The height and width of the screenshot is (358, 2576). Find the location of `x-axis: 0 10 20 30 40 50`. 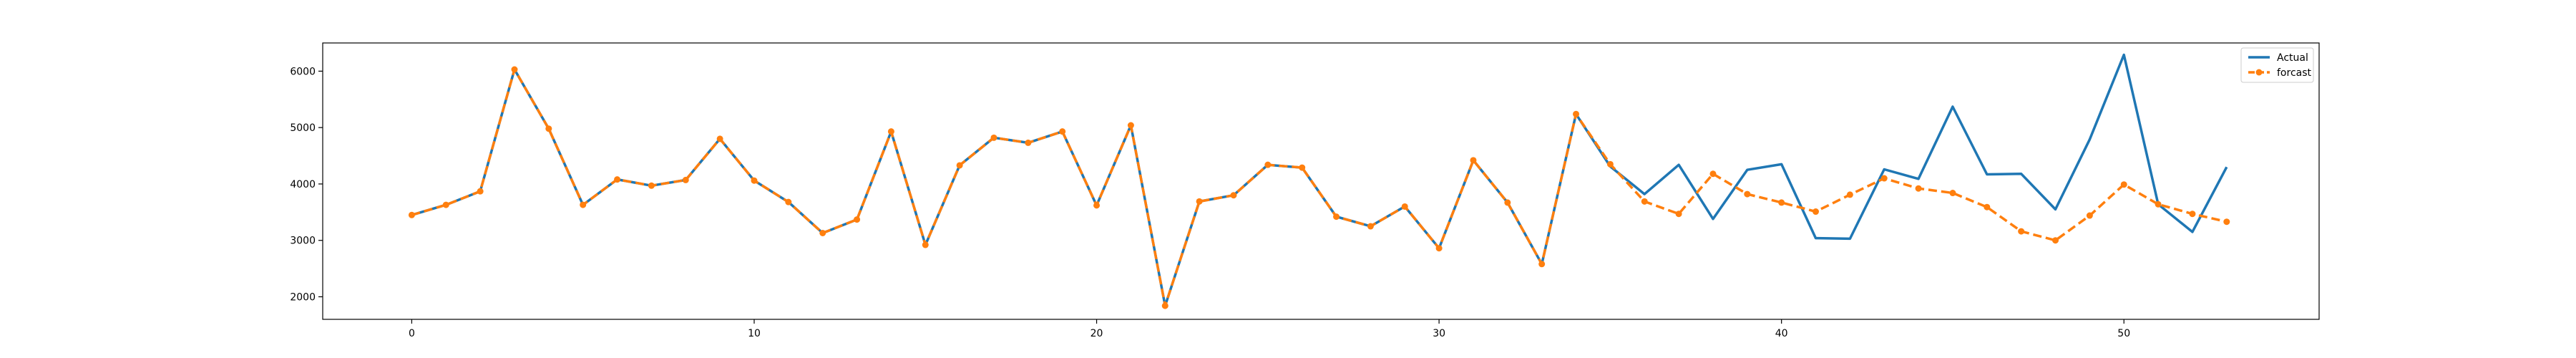

x-axis: 0 10 20 30 40 50 is located at coordinates (1269, 329).